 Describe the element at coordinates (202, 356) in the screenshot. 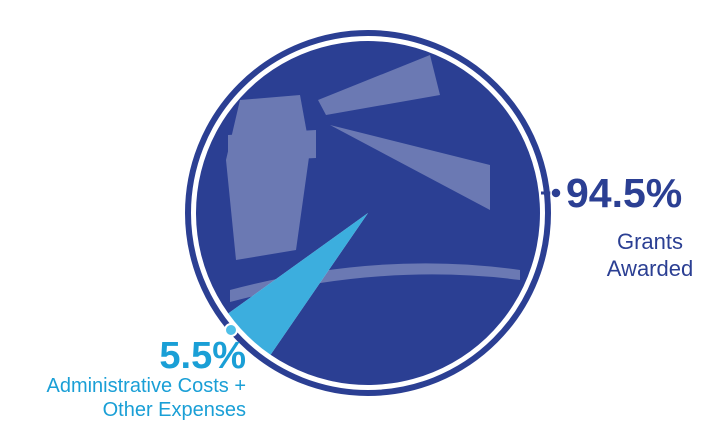

I see `value-label: 5.5%` at that location.